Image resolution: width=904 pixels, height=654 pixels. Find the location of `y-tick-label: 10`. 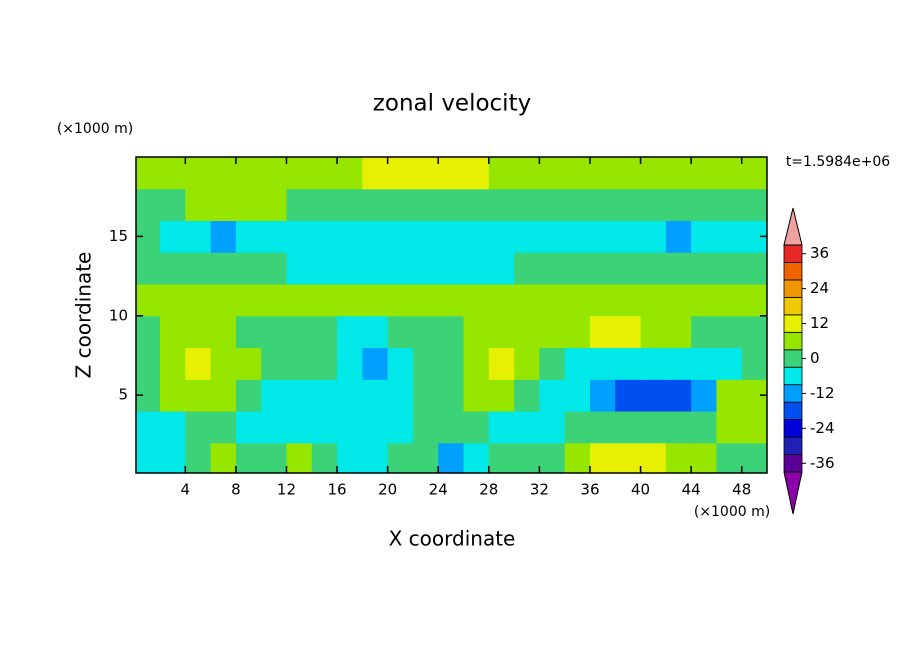

y-tick-label: 10 is located at coordinates (118, 315).